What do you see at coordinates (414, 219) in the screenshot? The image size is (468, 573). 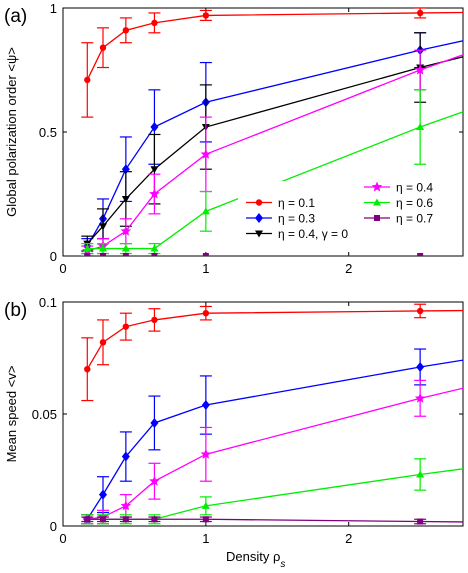 I see `legend-label: η = 0.7` at bounding box center [414, 219].